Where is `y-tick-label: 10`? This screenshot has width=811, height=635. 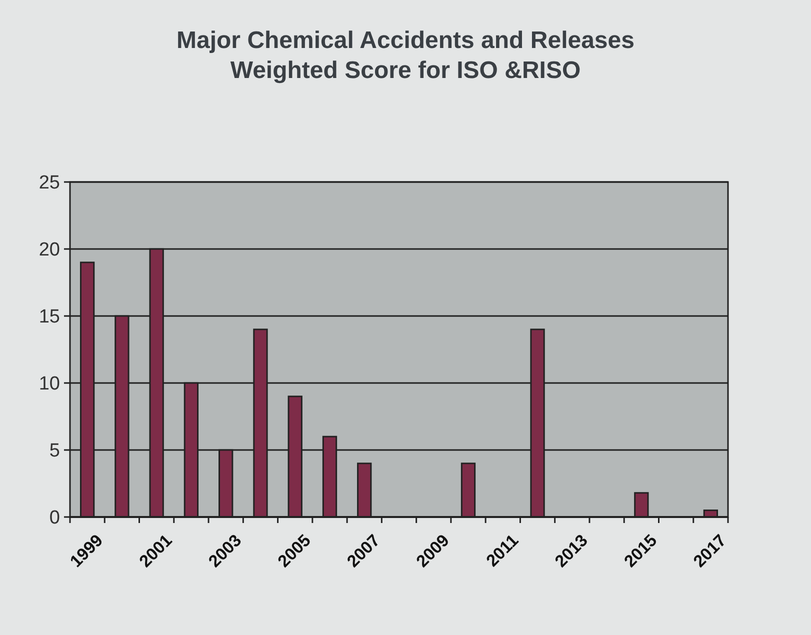
y-tick-label: 10 is located at coordinates (49, 384).